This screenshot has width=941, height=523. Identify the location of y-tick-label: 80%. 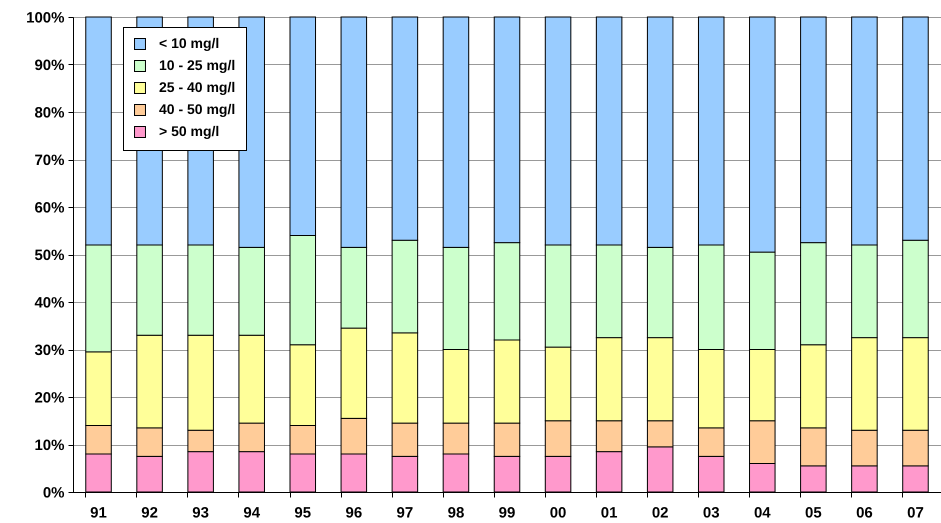
(49, 113).